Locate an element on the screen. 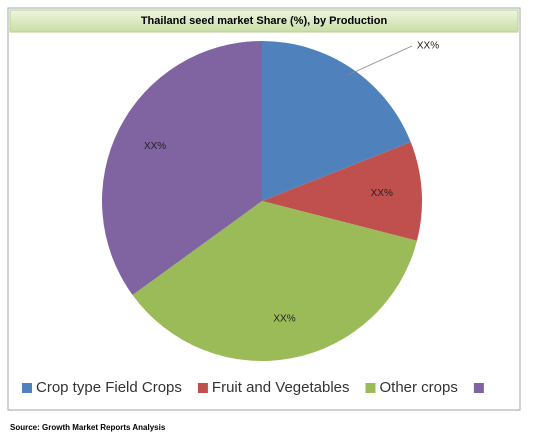  title-bar is located at coordinates (264, 21).